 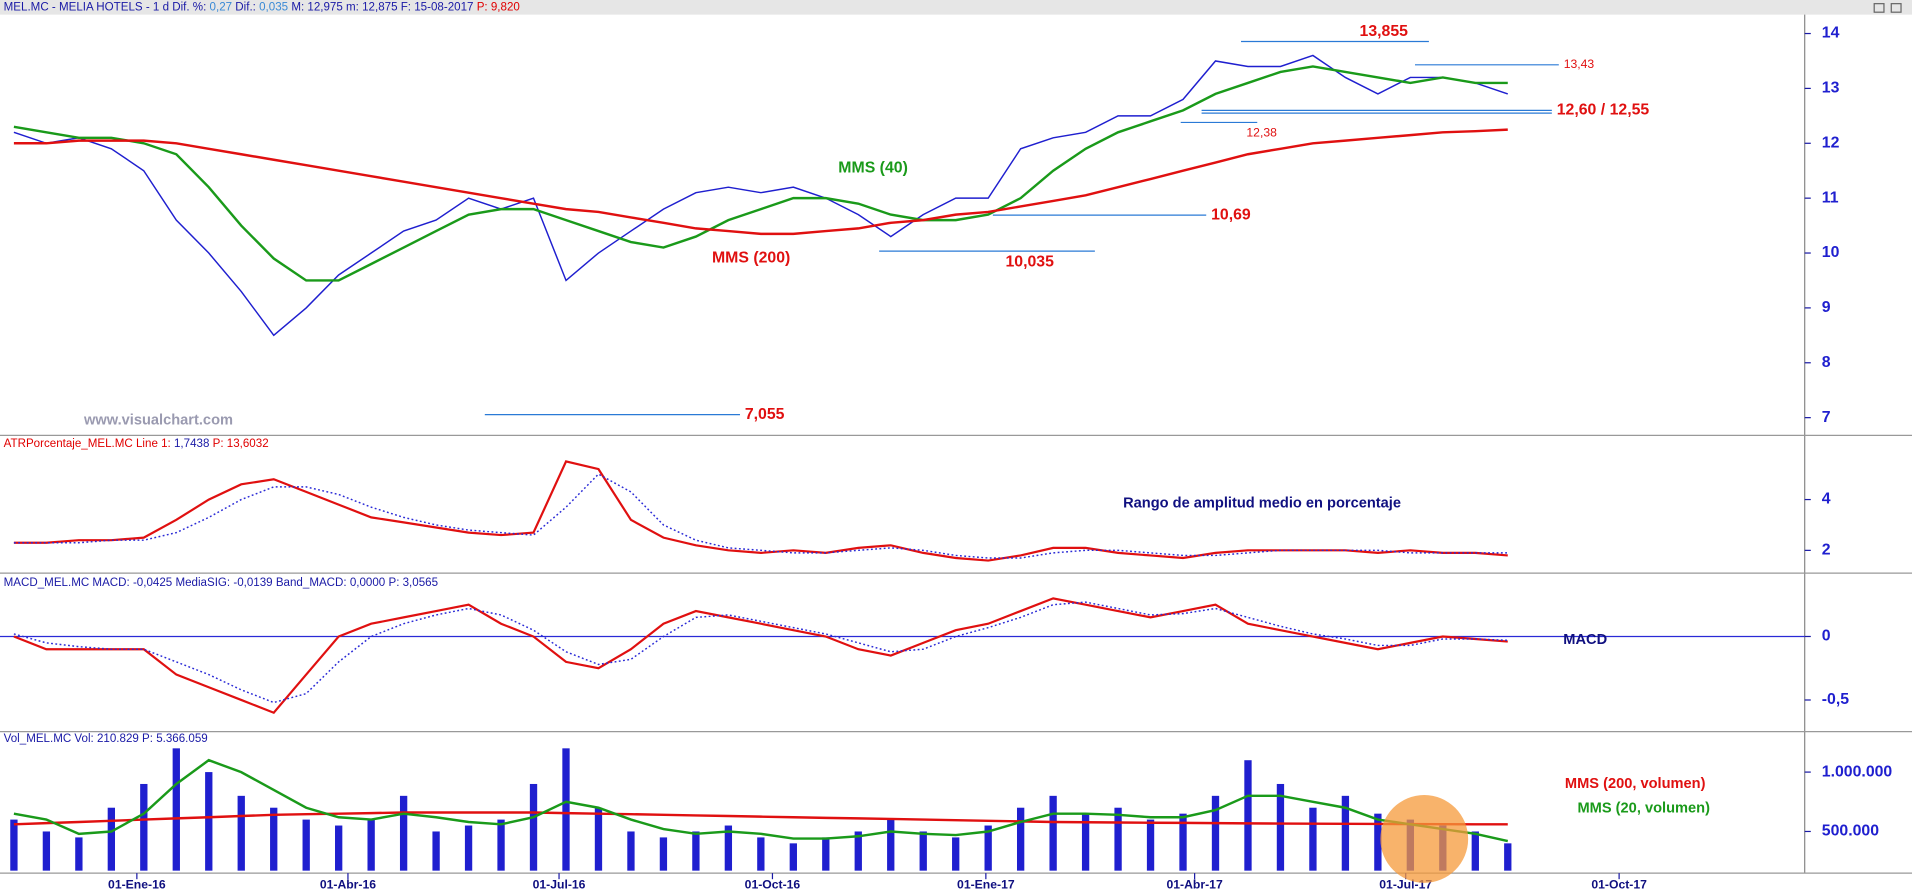 What do you see at coordinates (1619, 885) in the screenshot?
I see `x-tick-label: 01-Oct-17` at bounding box center [1619, 885].